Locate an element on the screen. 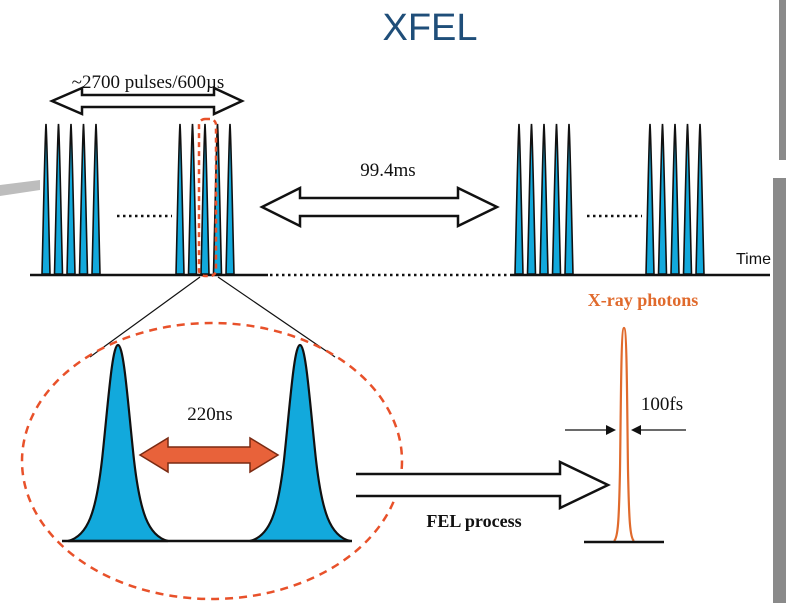 This screenshot has width=786, height=603. zoomed-pulse-left is located at coordinates (118, 443).